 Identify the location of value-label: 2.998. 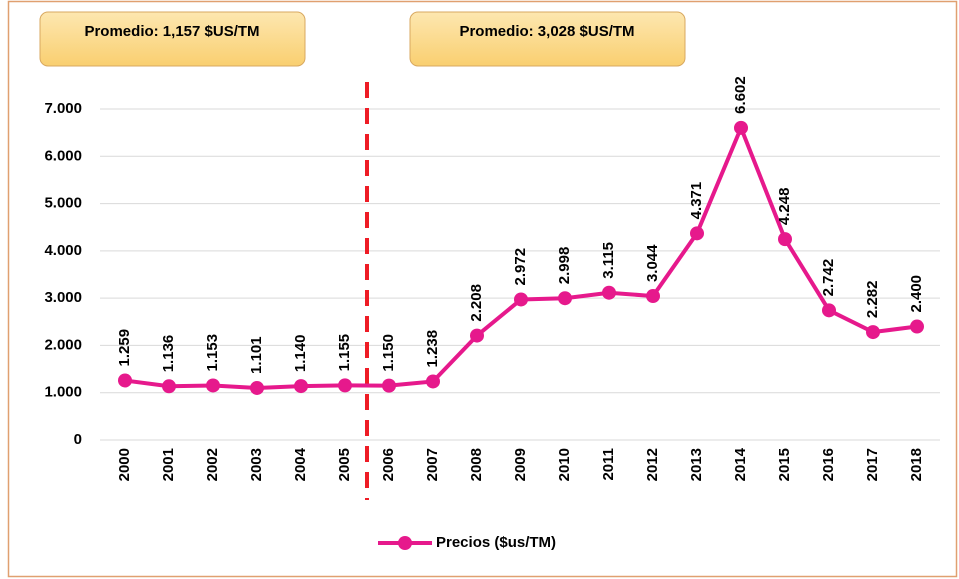
(564, 266).